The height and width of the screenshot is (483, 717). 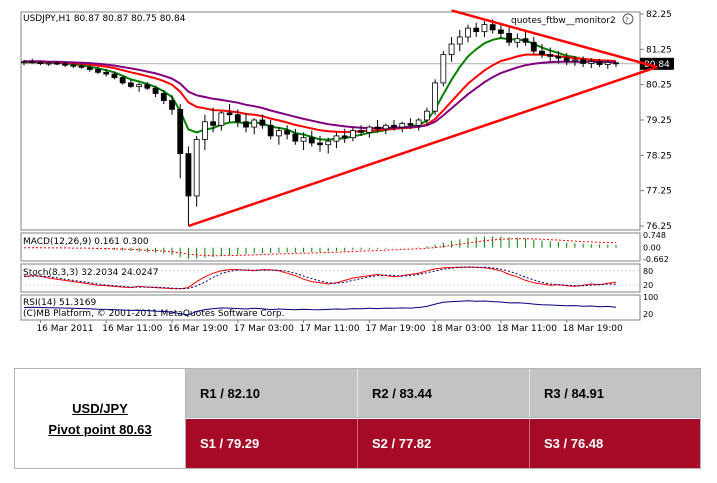 I want to click on x-tick-label: 16 Mar 2011, so click(x=64, y=329).